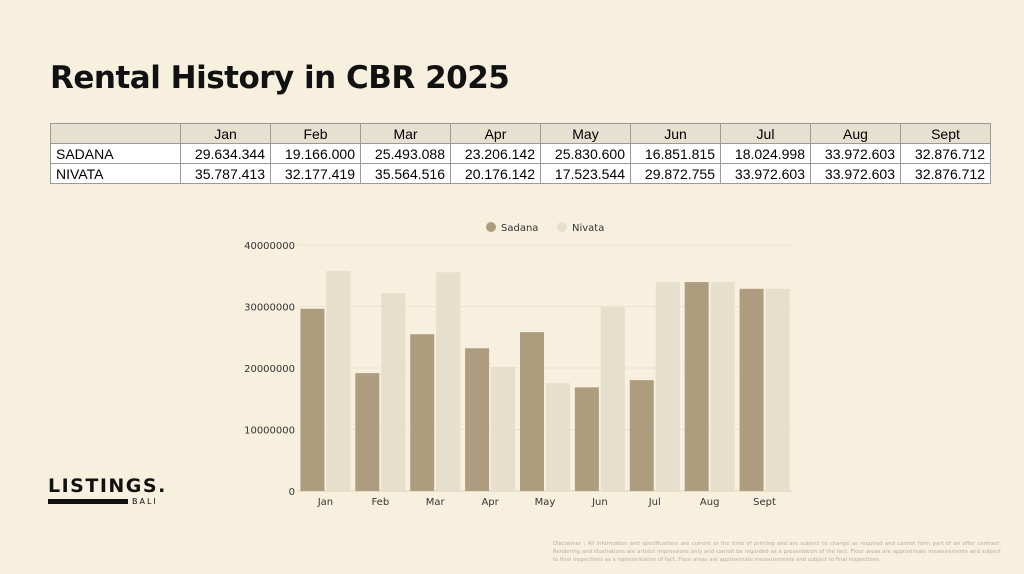  I want to click on table-cell: 32.177.419, so click(315, 173).